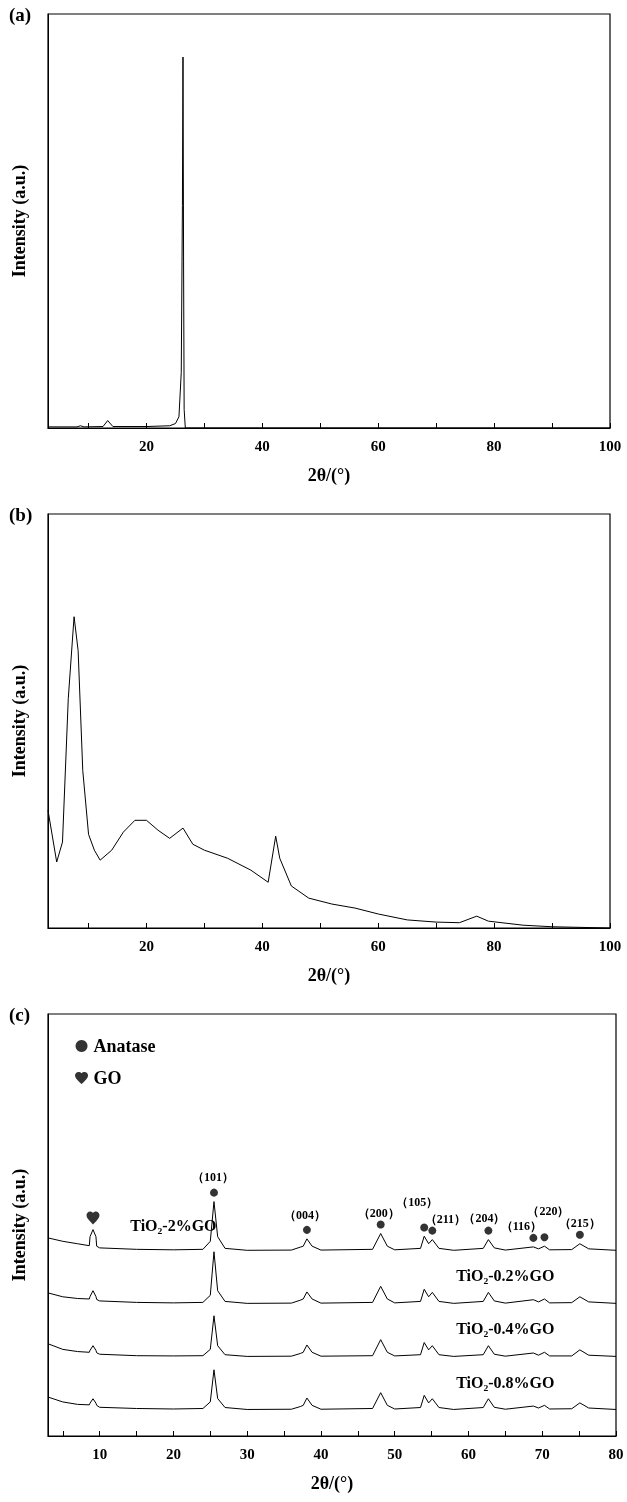 The image size is (627, 1502). I want to click on legend-label: GO, so click(107, 1078).